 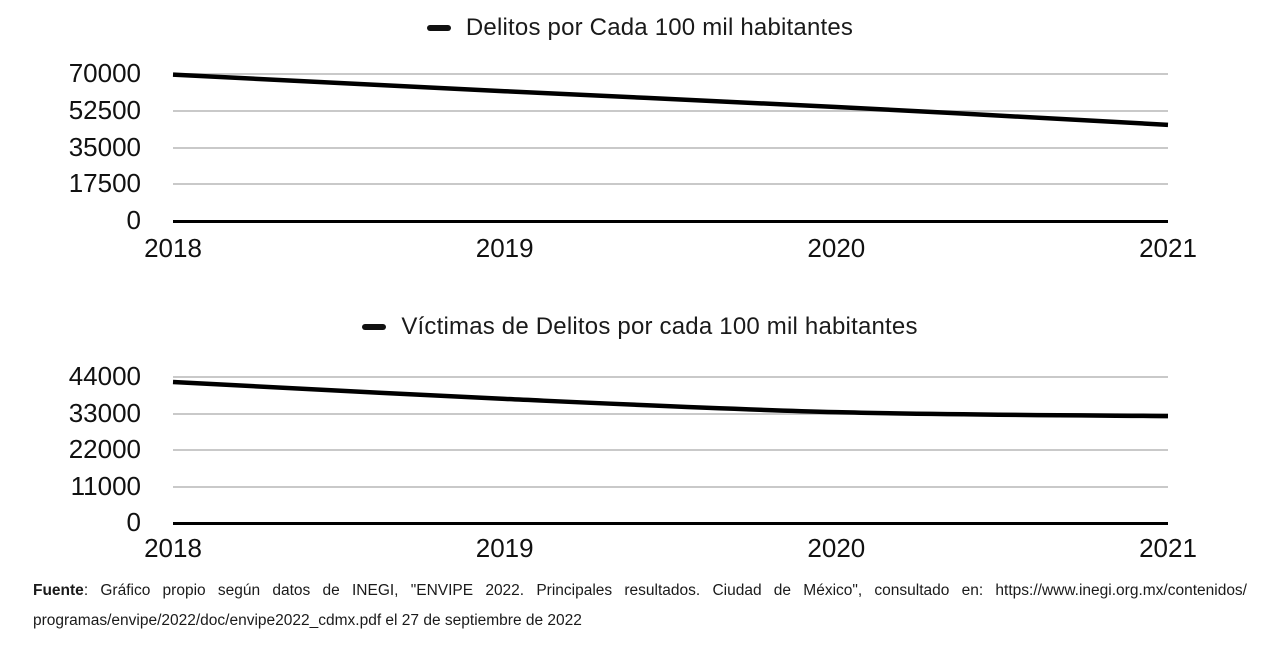 I want to click on source-label: Fuente, so click(x=58, y=590).